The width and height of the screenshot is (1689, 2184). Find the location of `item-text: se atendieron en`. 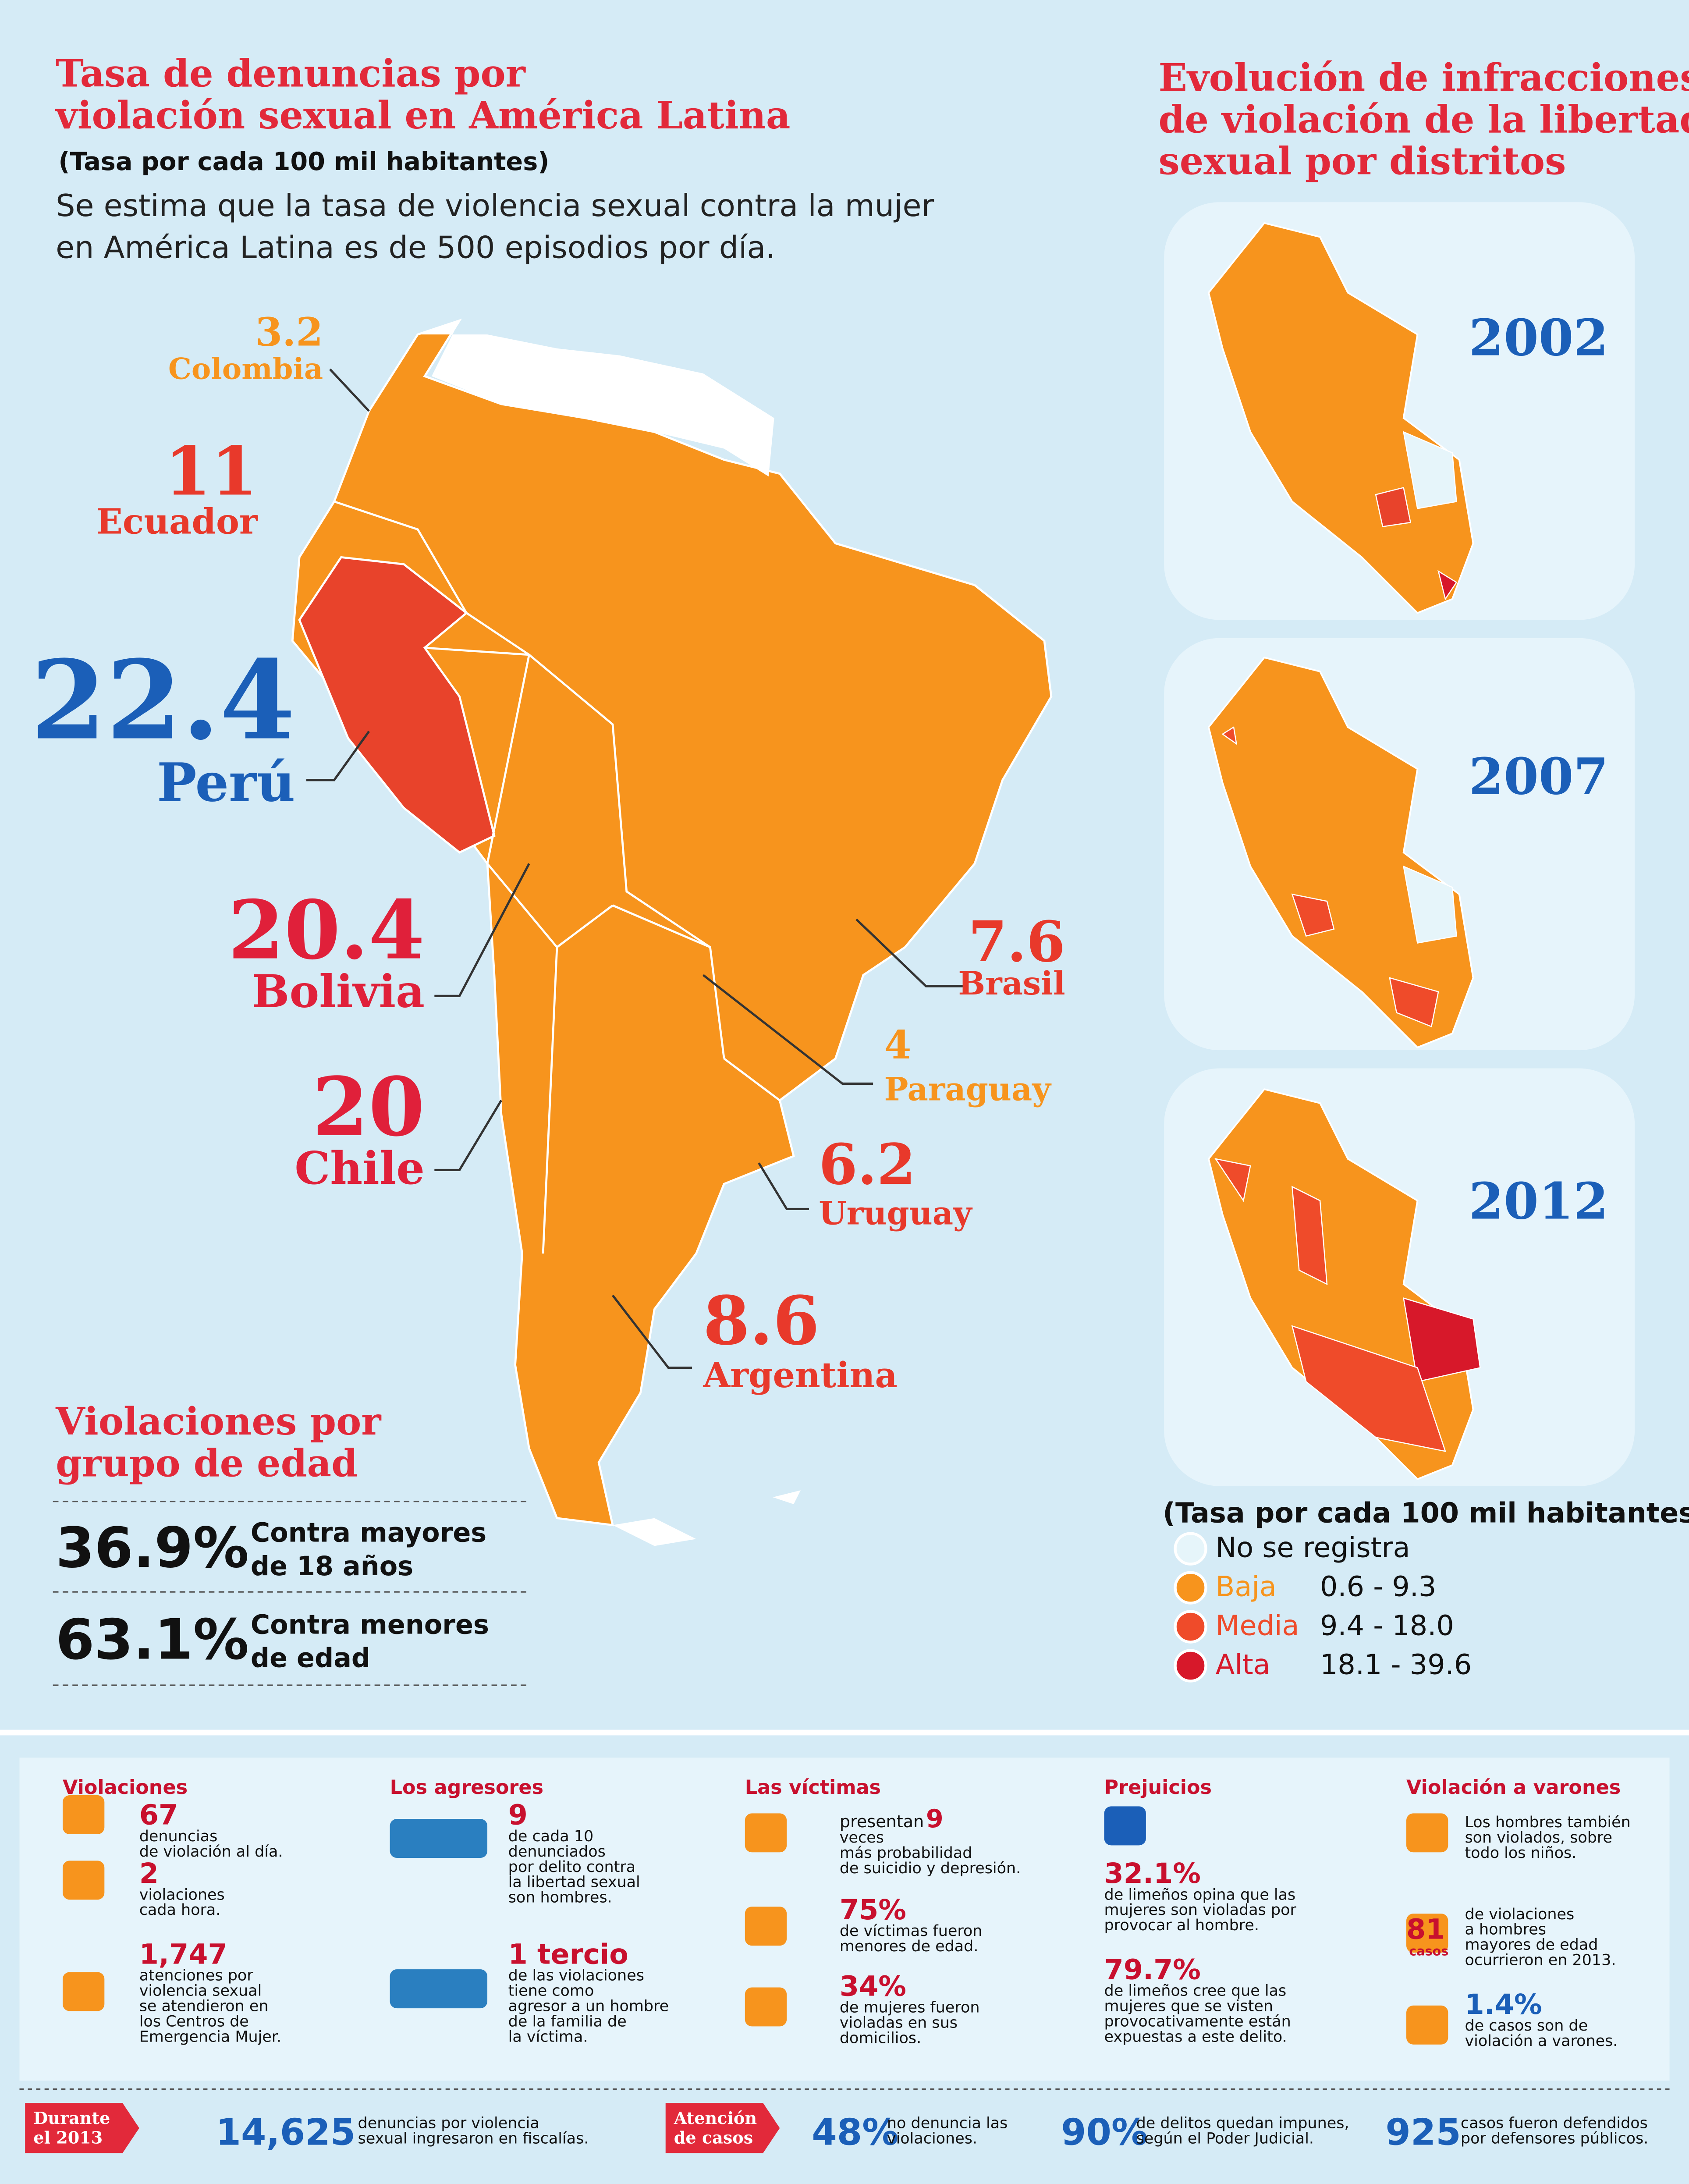

item-text: se atendieron en is located at coordinates (204, 2006).